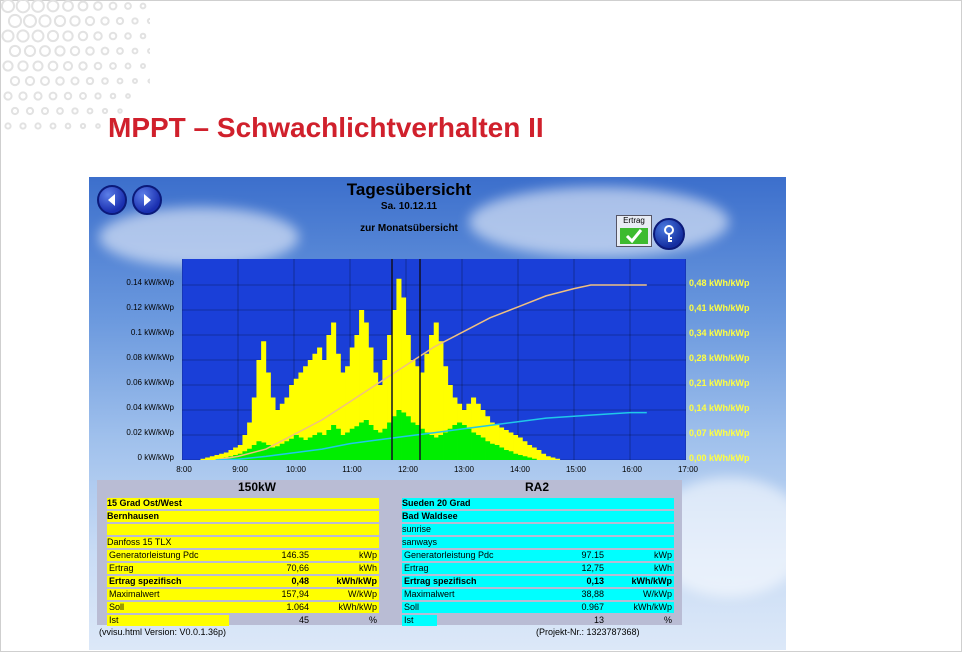 The width and height of the screenshot is (962, 652). I want to click on row-value: 38,88, so click(592, 594).